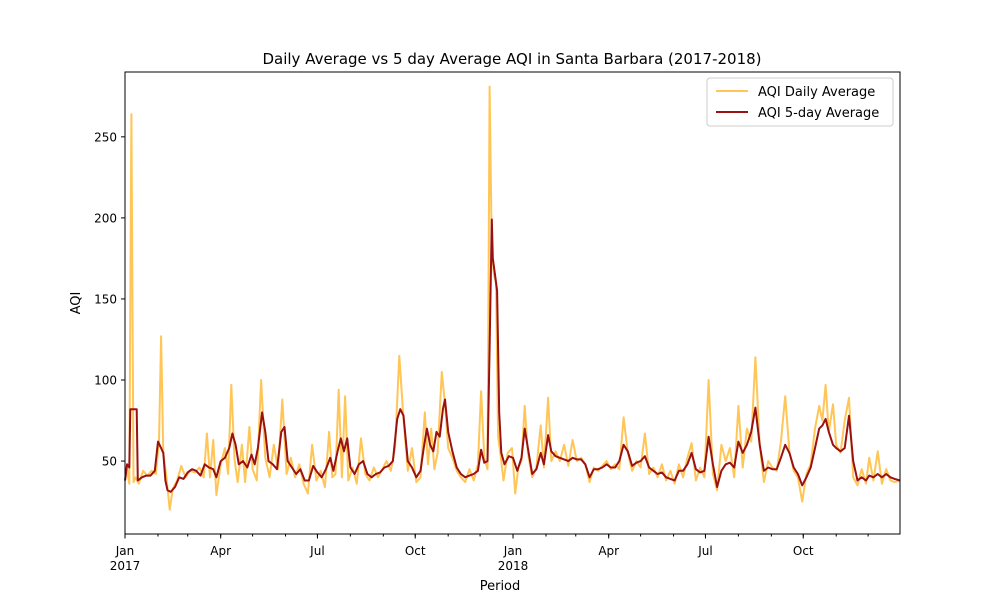 Image resolution: width=1000 pixels, height=600 pixels. Describe the element at coordinates (125, 566) in the screenshot. I see `x-tick-year-label: 2017` at that location.